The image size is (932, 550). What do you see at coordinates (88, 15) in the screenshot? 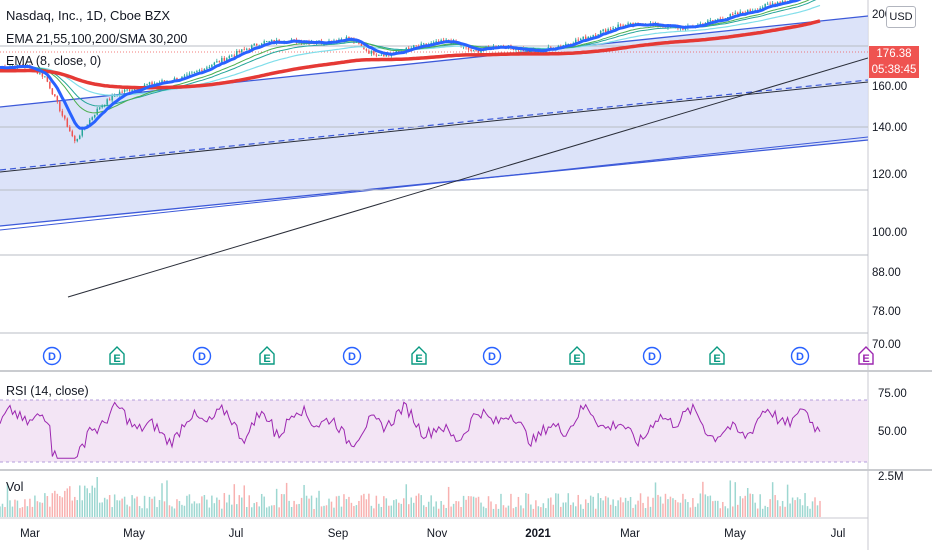
I see `symbol-title: Nasdaq, Inc., 1D, Cboe BZX` at bounding box center [88, 15].